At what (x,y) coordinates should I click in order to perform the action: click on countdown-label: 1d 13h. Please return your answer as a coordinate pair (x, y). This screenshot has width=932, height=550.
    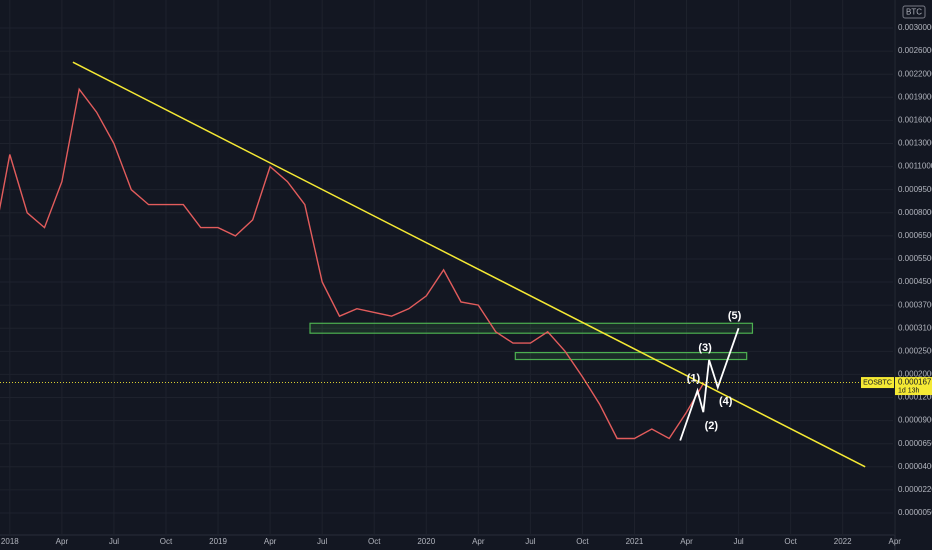
    Looking at the image, I should click on (909, 390).